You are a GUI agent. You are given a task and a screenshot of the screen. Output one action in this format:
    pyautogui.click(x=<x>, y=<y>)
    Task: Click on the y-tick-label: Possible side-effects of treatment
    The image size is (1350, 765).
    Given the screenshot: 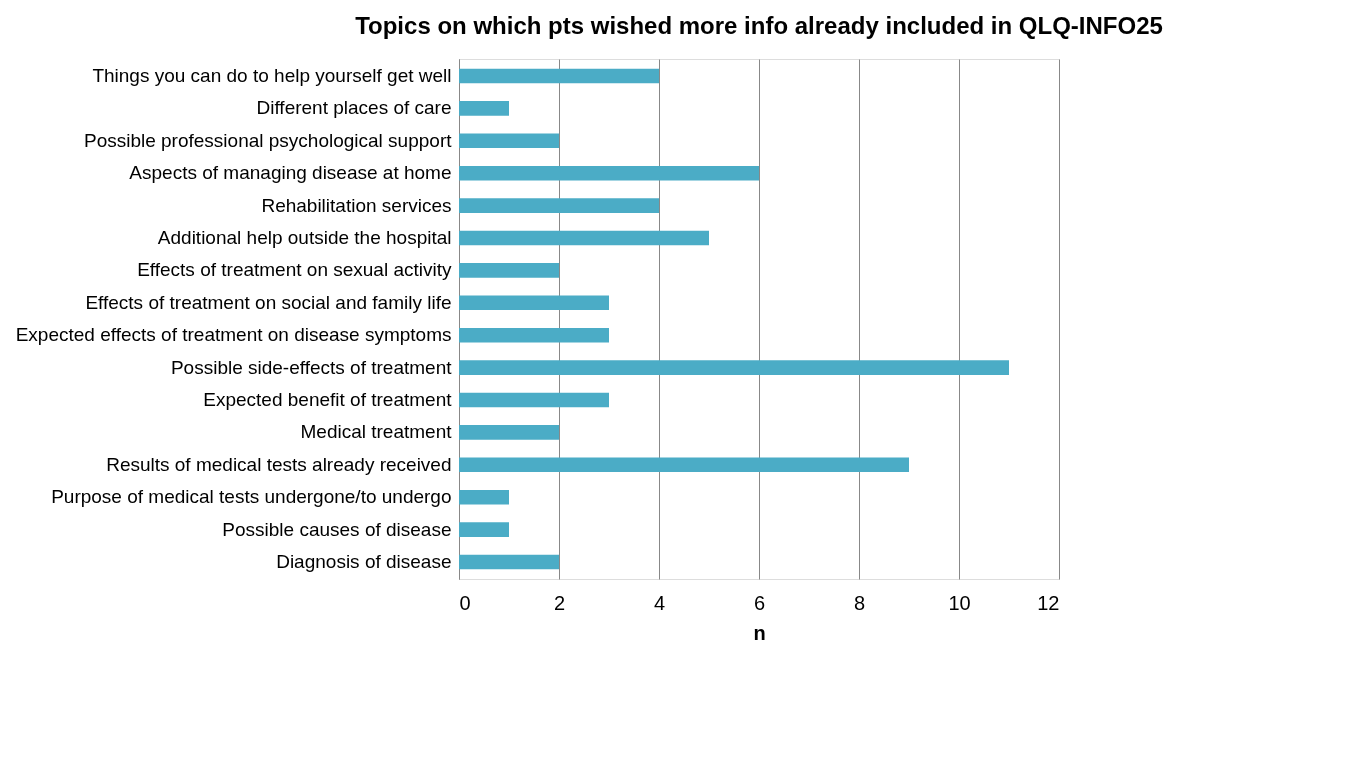 What is the action you would take?
    pyautogui.click(x=311, y=367)
    